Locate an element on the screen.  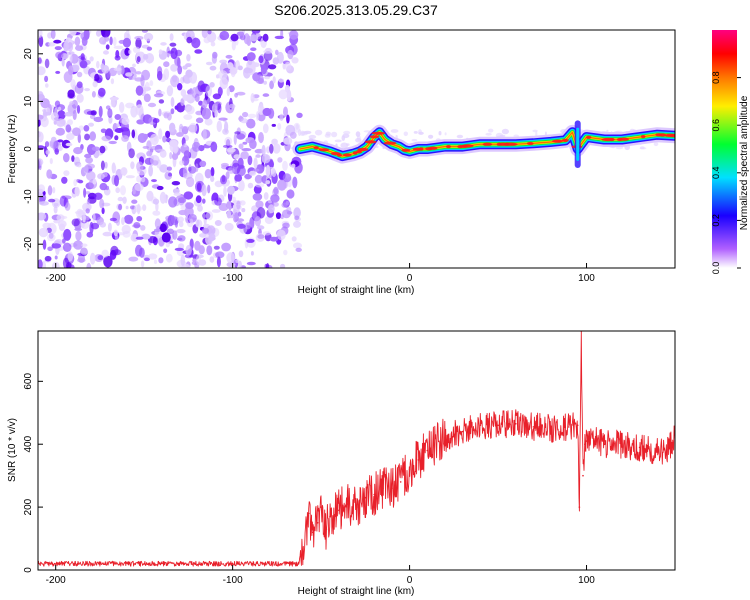
colorbar-tick-label: 0.2 is located at coordinates (716, 220).